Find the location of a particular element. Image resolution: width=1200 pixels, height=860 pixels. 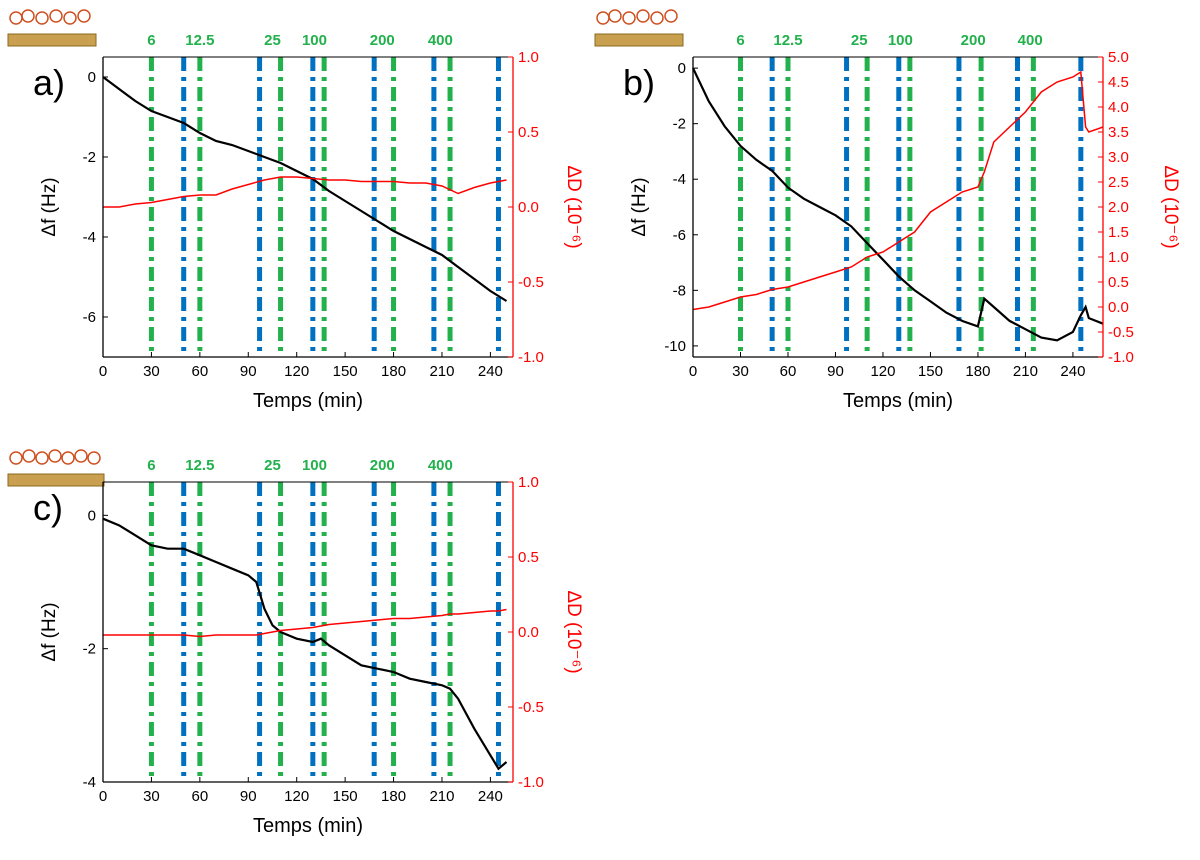

y2-tick-label: 3.5 is located at coordinates (1118, 132).